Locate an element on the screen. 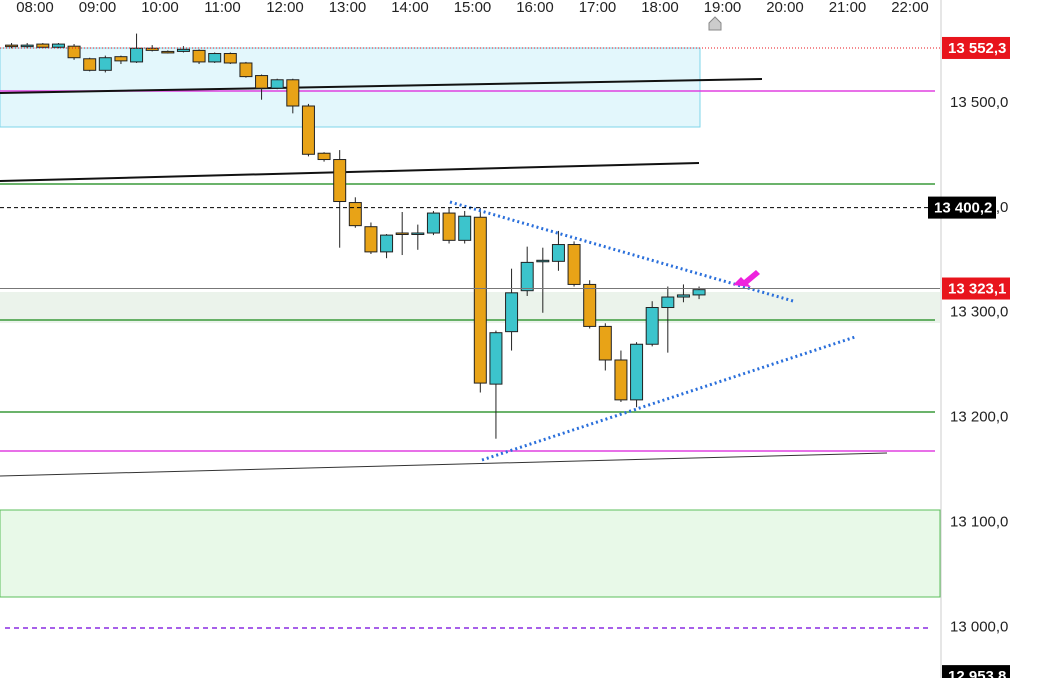  price-tag-label: 12 953,8 is located at coordinates (977, 673).